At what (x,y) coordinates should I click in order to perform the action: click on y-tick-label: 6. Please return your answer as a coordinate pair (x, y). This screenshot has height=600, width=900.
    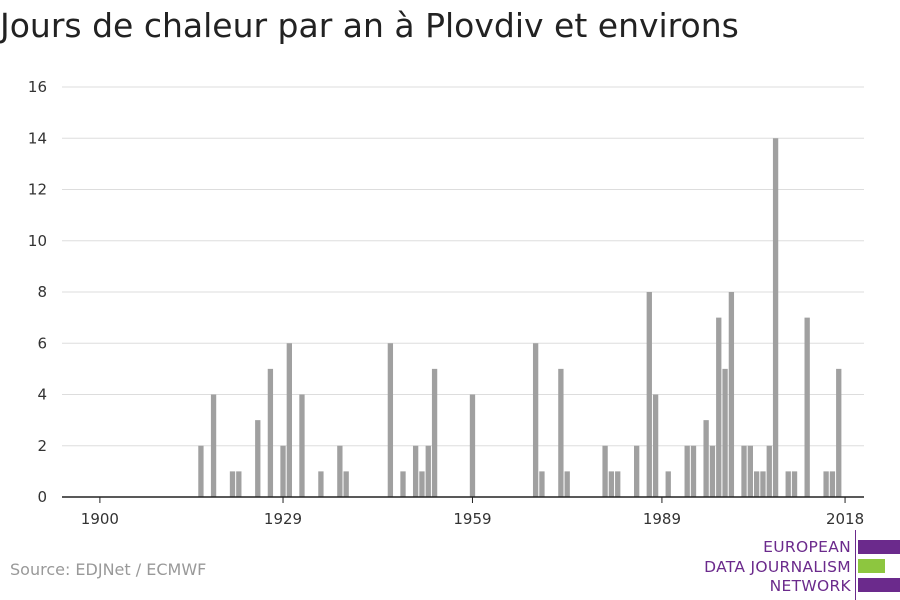
    Looking at the image, I should click on (42, 343).